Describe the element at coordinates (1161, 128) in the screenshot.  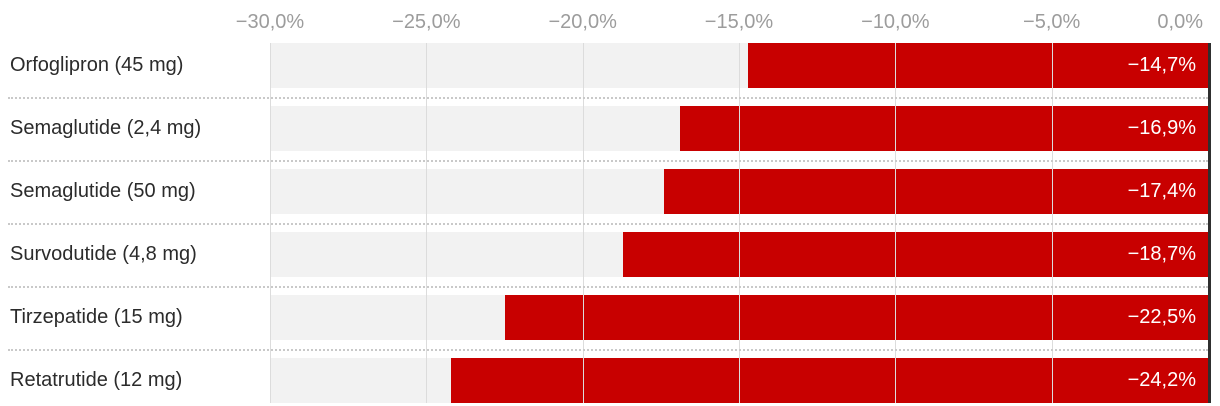
I see `bar-value-label: −16,9%` at that location.